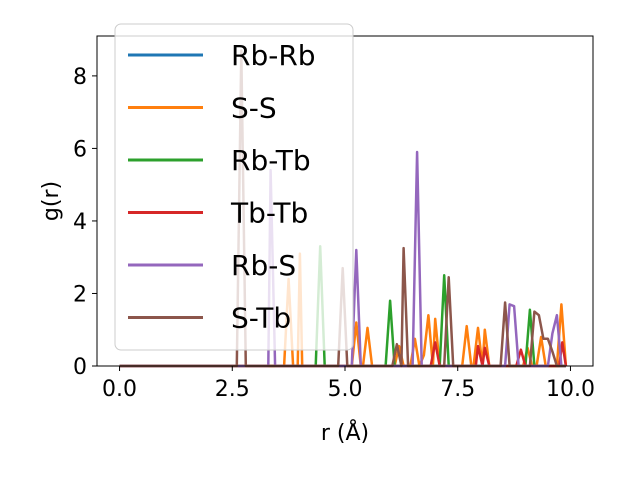 This screenshot has width=640, height=480. I want to click on x-tick-label: 0.0, so click(119, 389).